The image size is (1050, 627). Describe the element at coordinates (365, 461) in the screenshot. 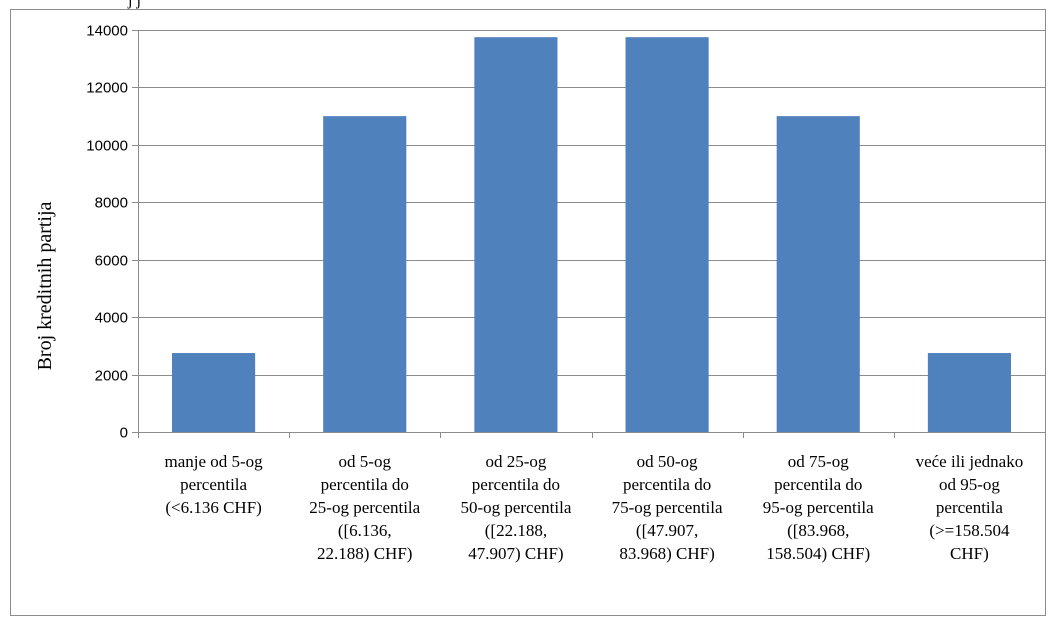

I see `x-category-label-line: od 5-og` at that location.